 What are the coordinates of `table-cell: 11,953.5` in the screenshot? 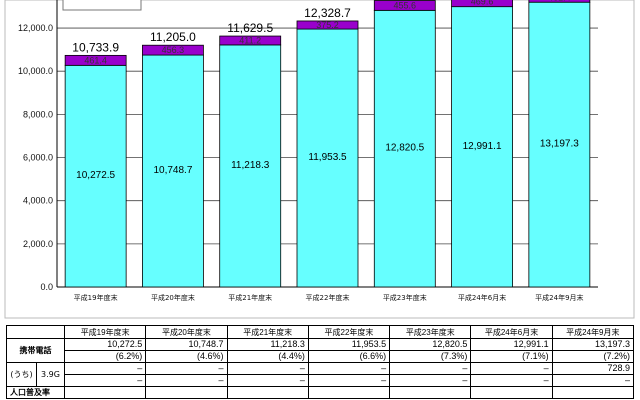 It's located at (349, 344).